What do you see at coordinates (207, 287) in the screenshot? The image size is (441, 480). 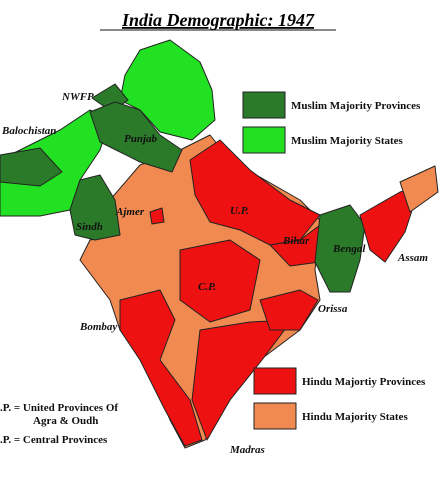 I see `region-label: C.P.` at bounding box center [207, 287].